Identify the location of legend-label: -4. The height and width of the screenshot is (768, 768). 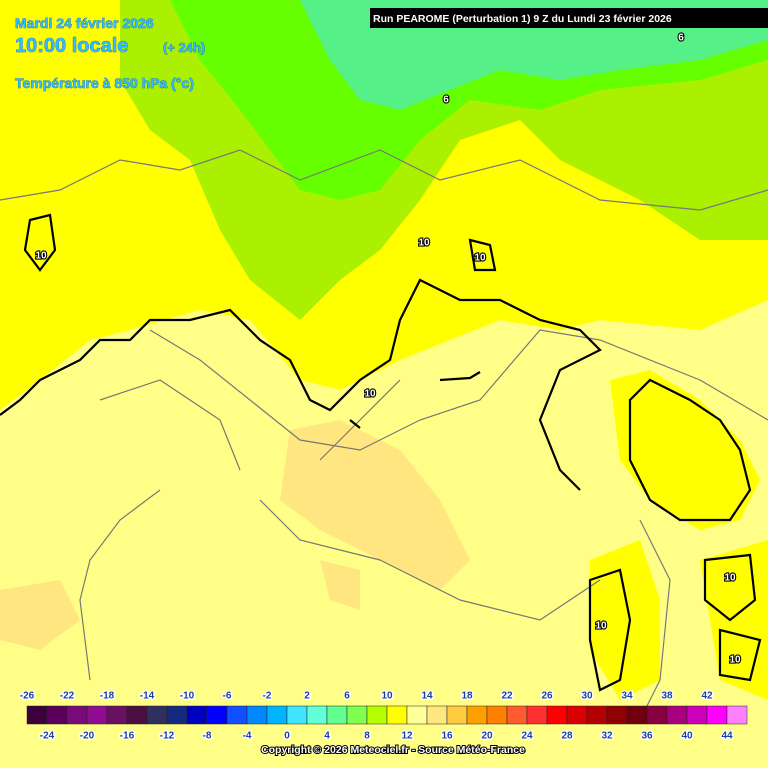
(247, 736).